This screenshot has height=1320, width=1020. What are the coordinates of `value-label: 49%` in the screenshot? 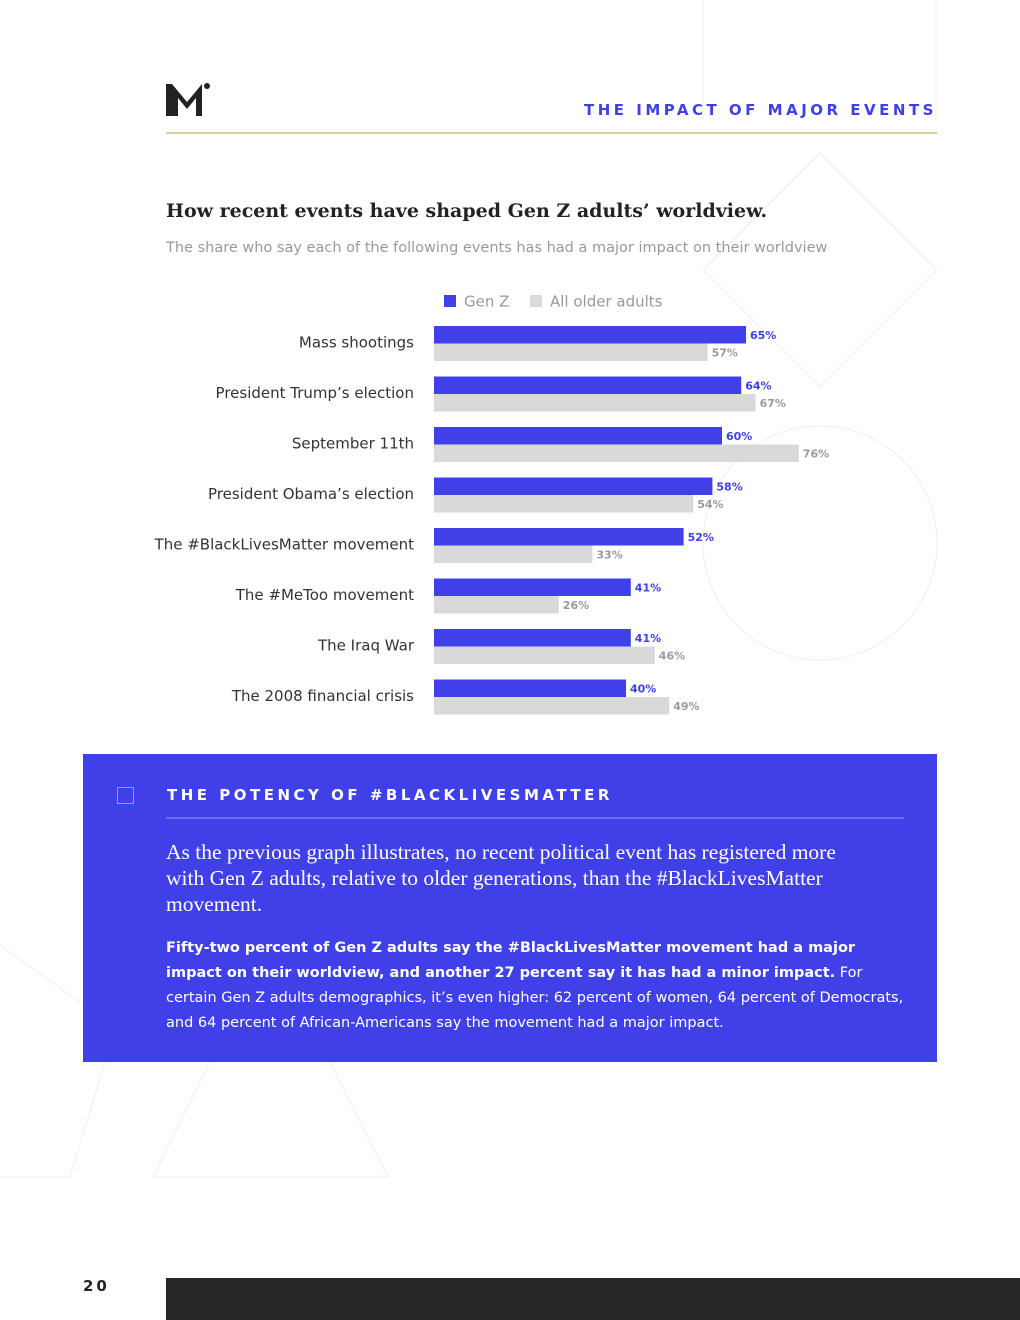 It's located at (686, 706).